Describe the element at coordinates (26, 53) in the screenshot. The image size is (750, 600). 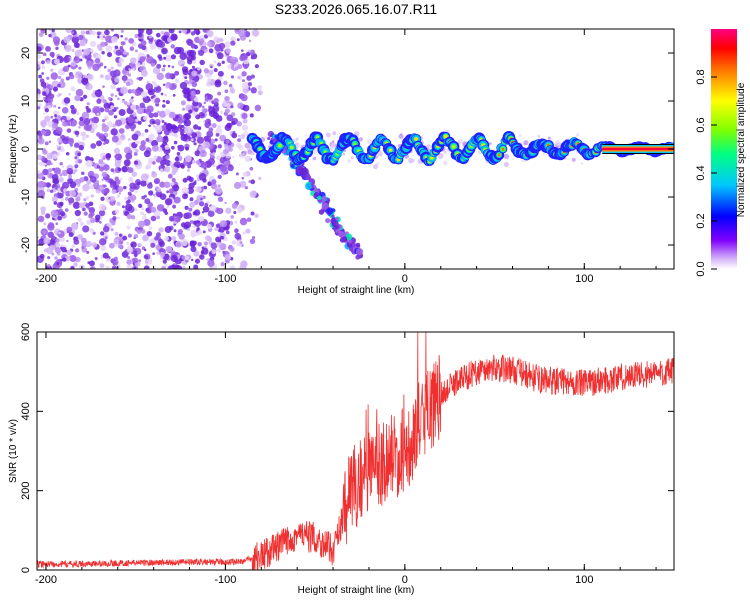
I see `spectrogram-ytick-label: 20` at that location.